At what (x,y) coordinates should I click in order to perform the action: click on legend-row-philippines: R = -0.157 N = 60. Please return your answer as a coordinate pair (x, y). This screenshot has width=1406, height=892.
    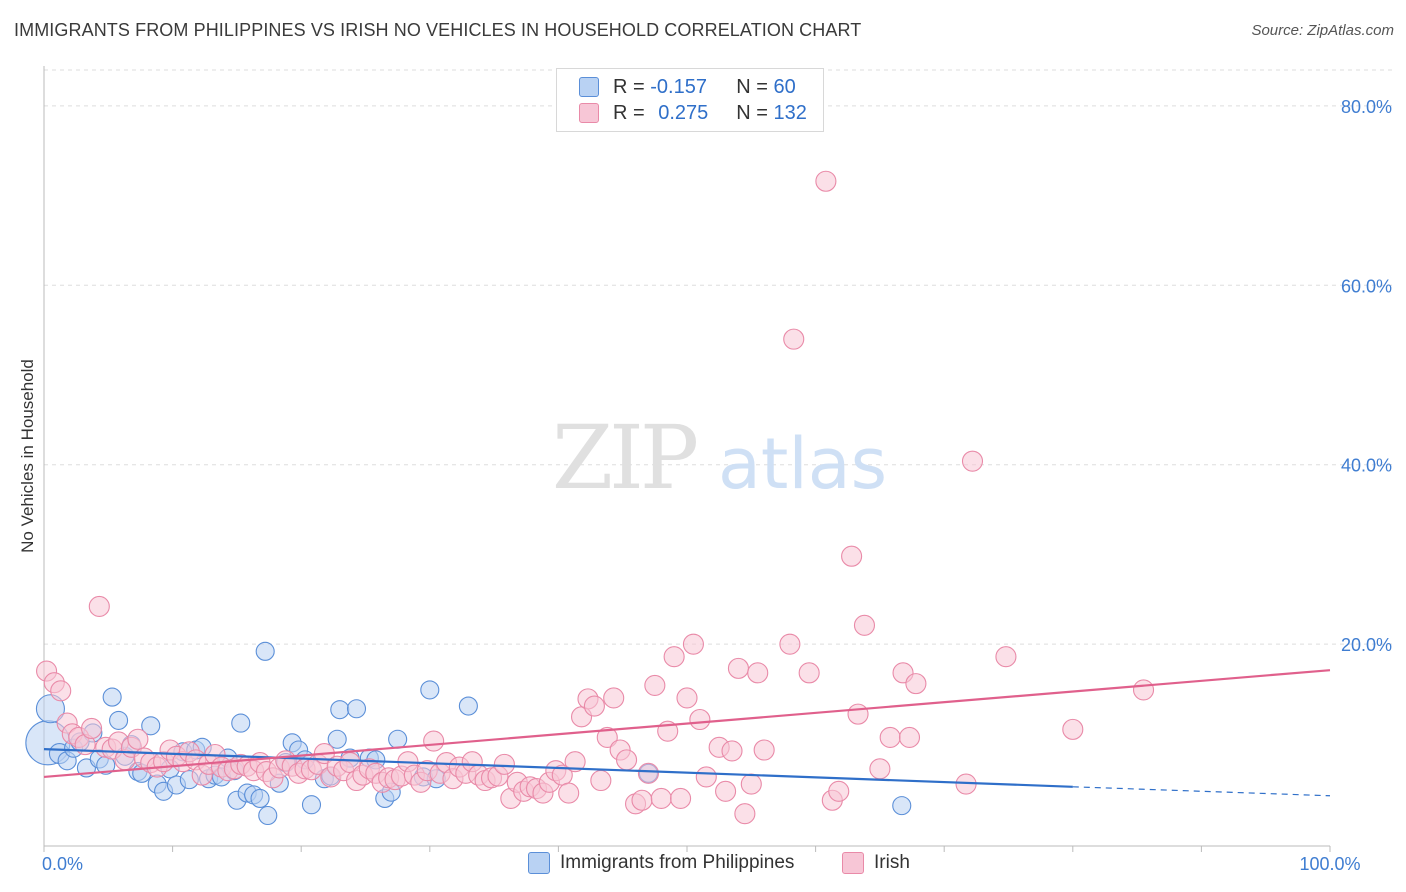
    Looking at the image, I should click on (687, 87).